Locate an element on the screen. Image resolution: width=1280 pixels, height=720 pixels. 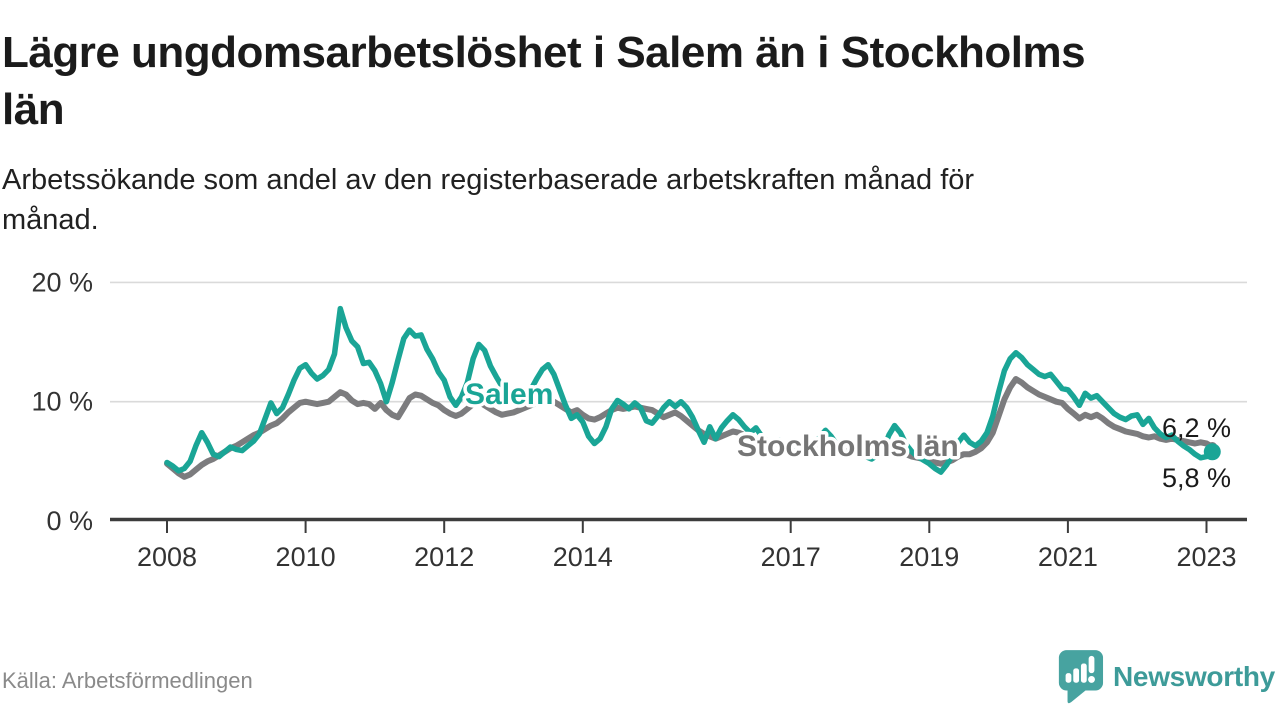
newsworthy-logo-icon is located at coordinates (1081, 677).